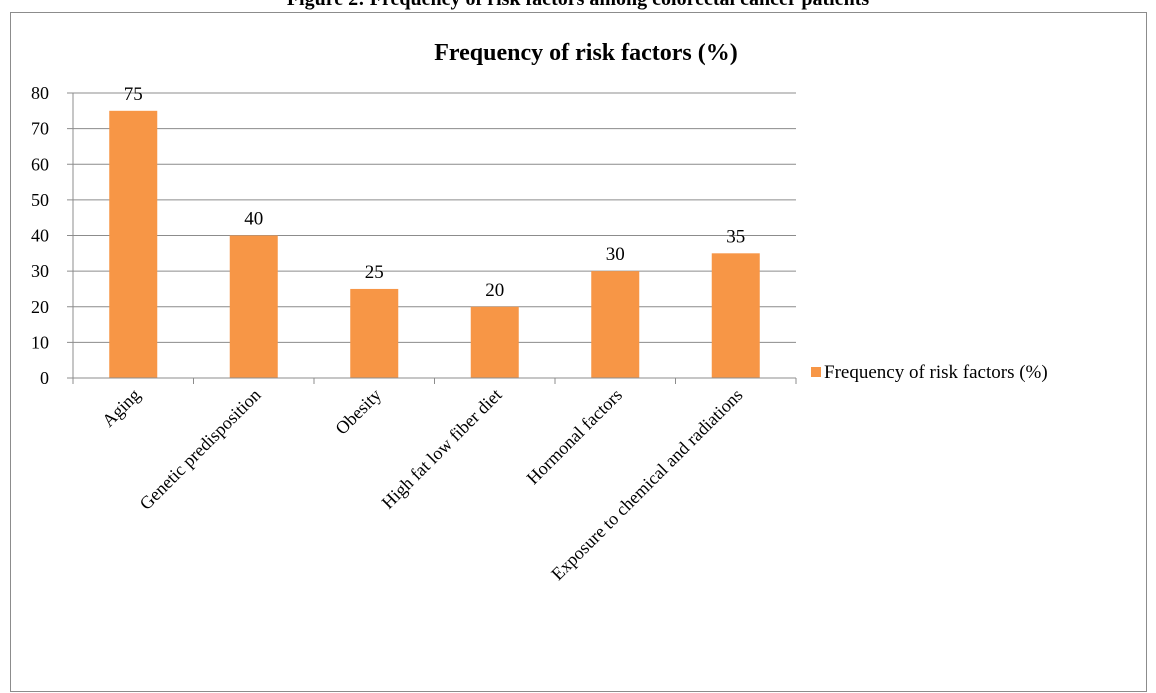 Image resolution: width=1156 pixels, height=693 pixels. Describe the element at coordinates (575, 437) in the screenshot. I see `x-category-label: Hormonal factors` at that location.